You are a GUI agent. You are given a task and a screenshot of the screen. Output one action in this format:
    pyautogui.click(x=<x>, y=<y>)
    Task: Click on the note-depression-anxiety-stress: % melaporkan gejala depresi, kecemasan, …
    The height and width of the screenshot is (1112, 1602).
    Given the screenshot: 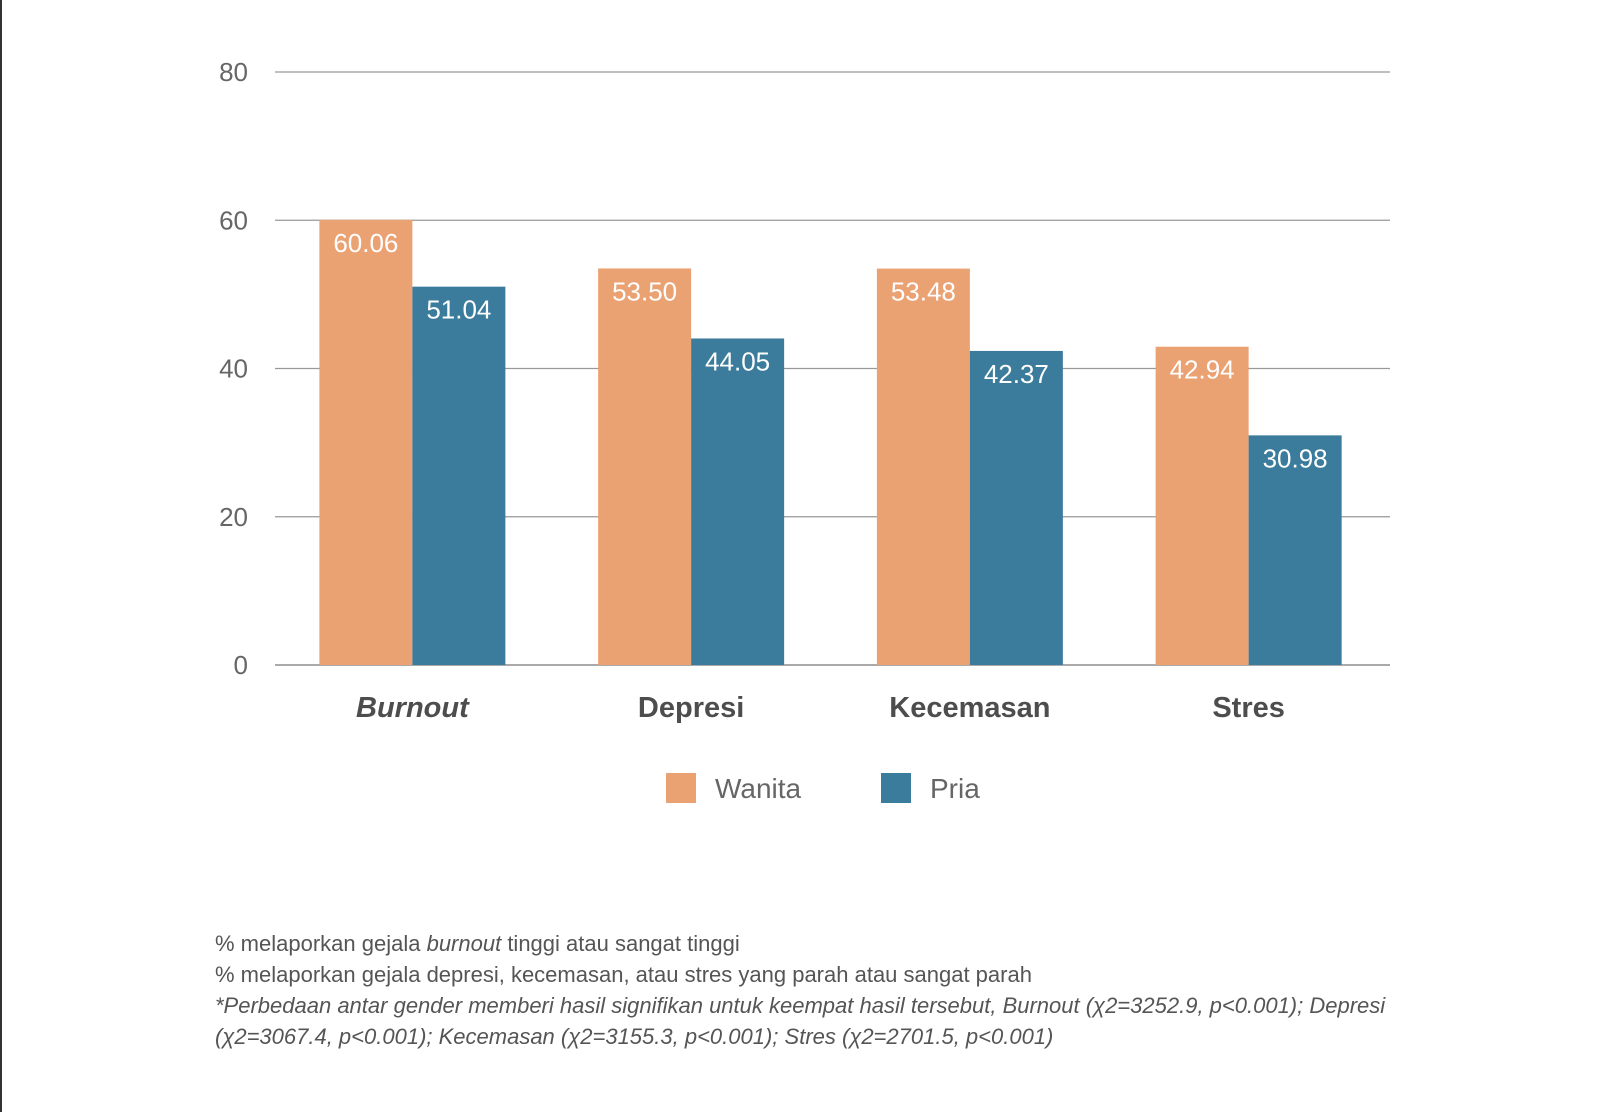 What is the action you would take?
    pyautogui.click(x=623, y=974)
    